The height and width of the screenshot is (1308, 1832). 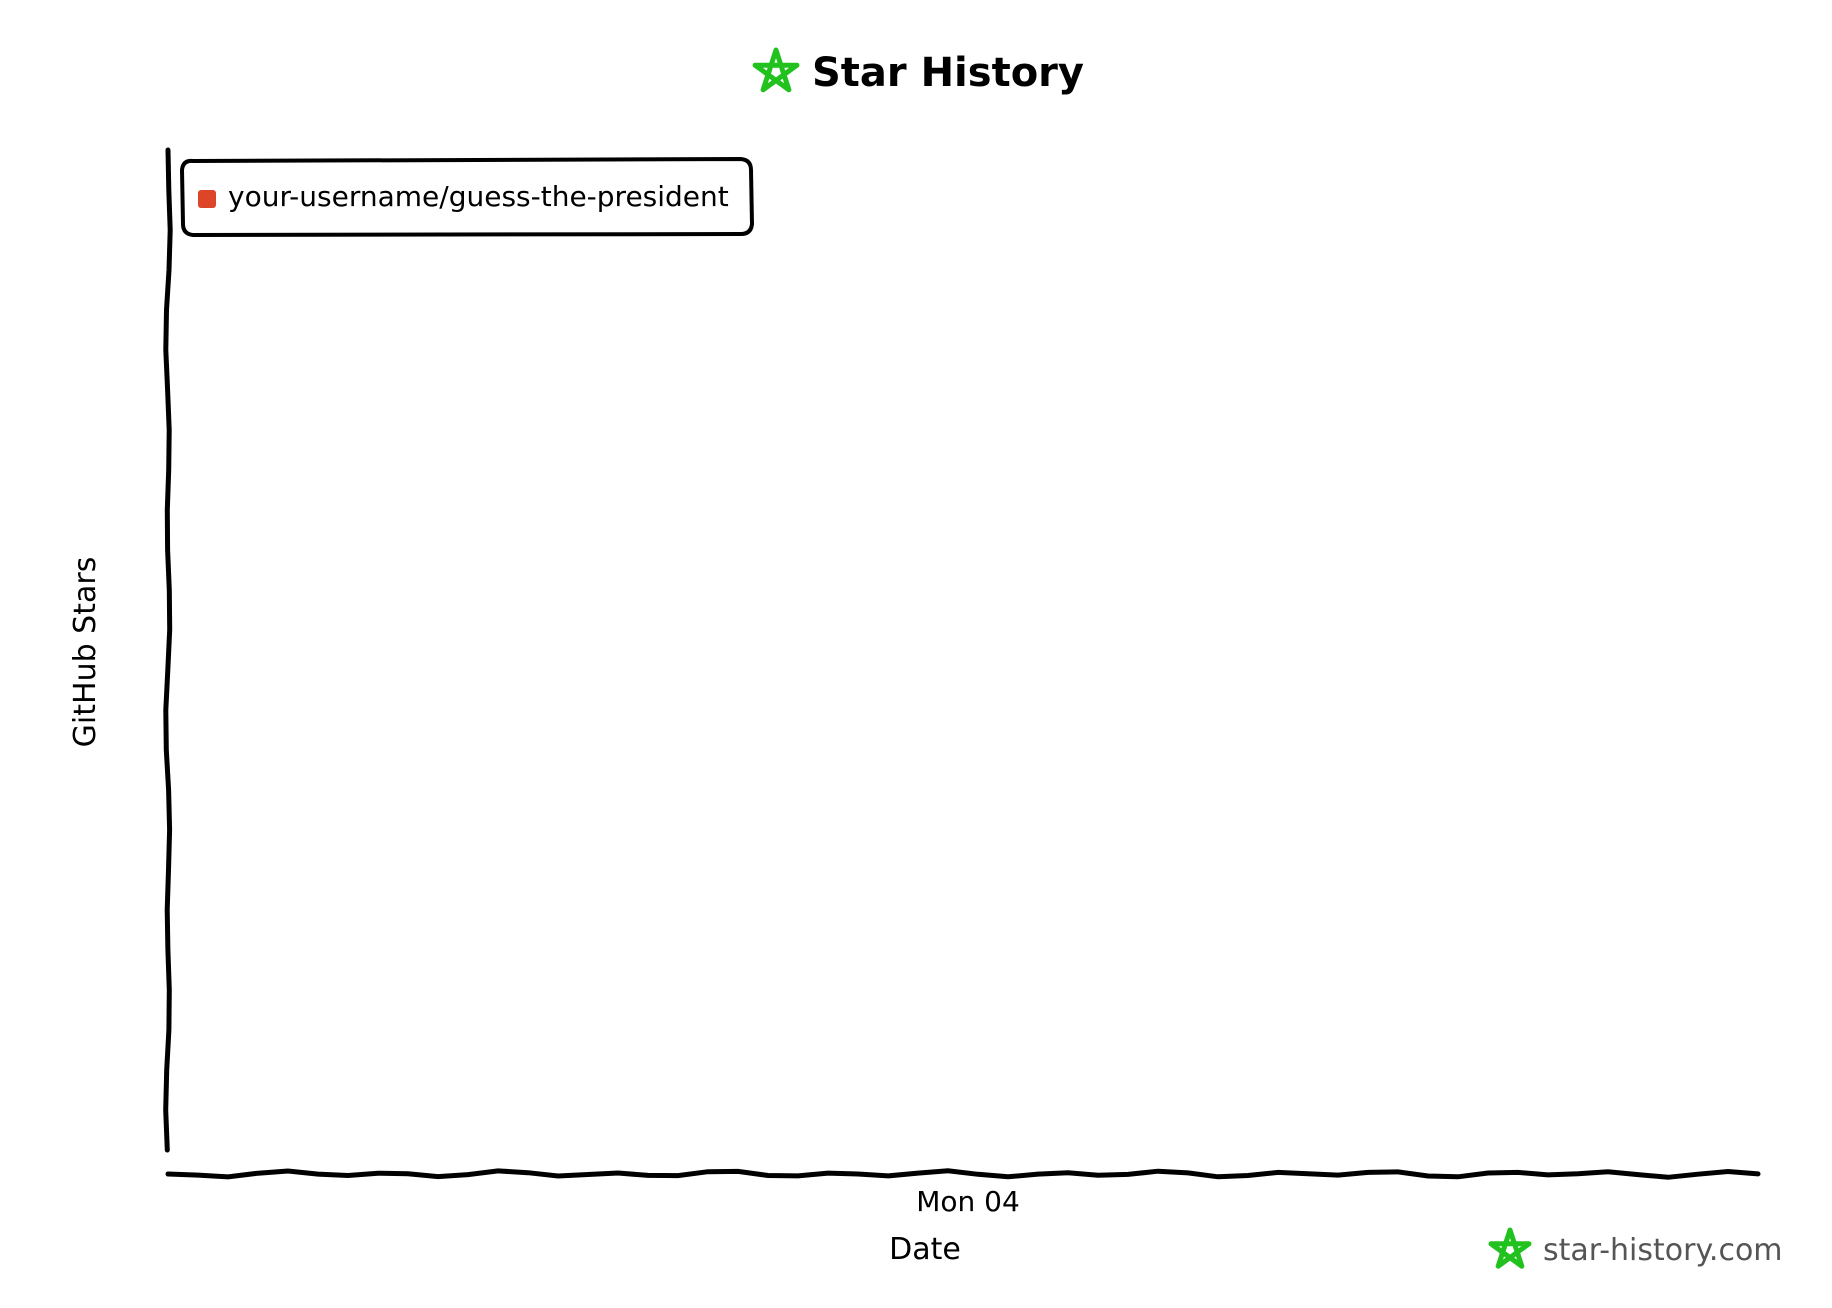 I want to click on legend-label: your-username/guess-the-president, so click(x=478, y=196).